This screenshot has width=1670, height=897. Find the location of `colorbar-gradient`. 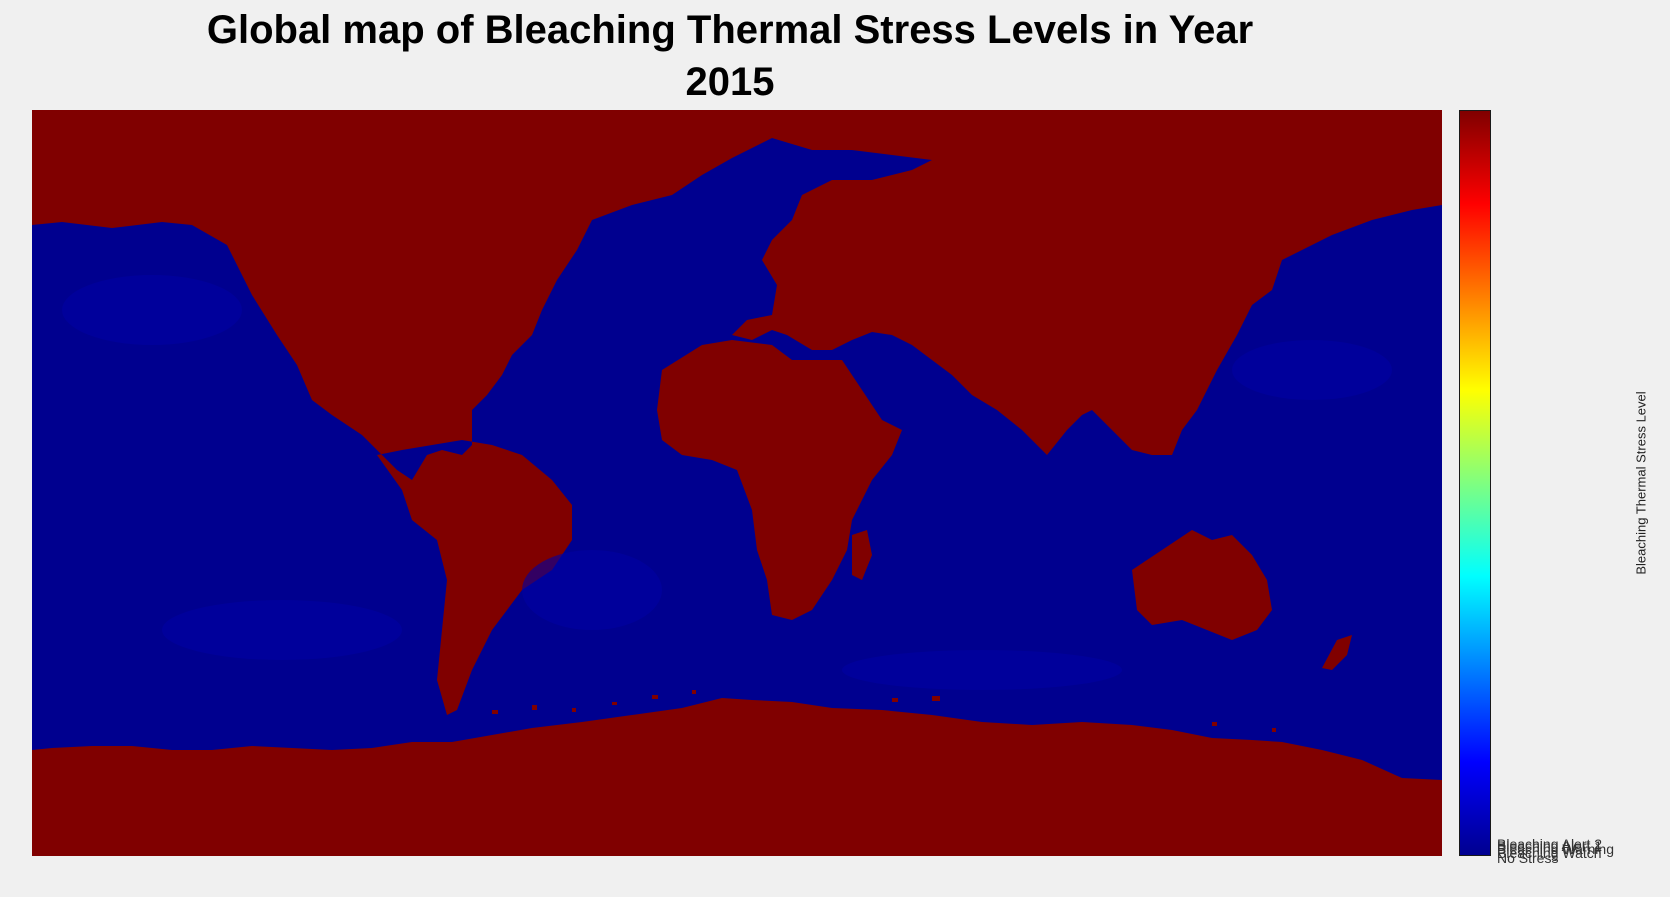

colorbar-gradient is located at coordinates (1475, 483).